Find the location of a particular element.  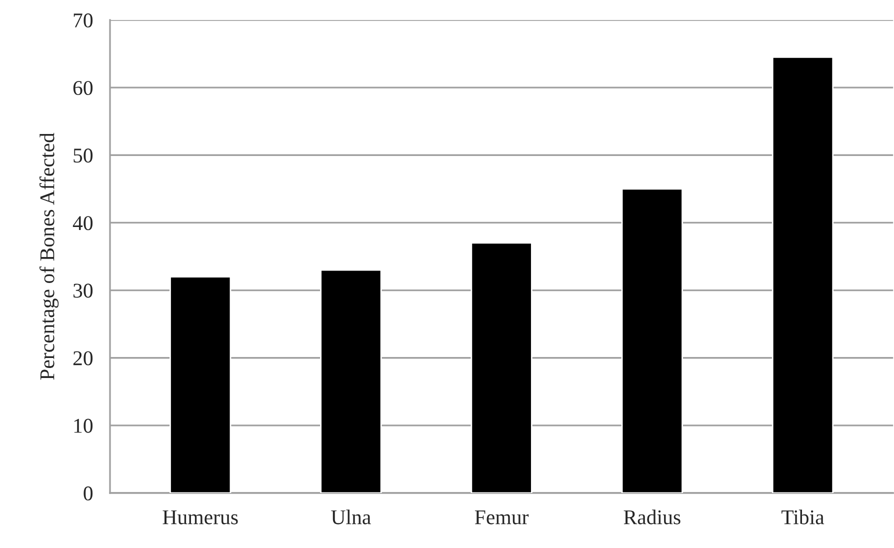

x-tick-label: Humerus is located at coordinates (200, 517).